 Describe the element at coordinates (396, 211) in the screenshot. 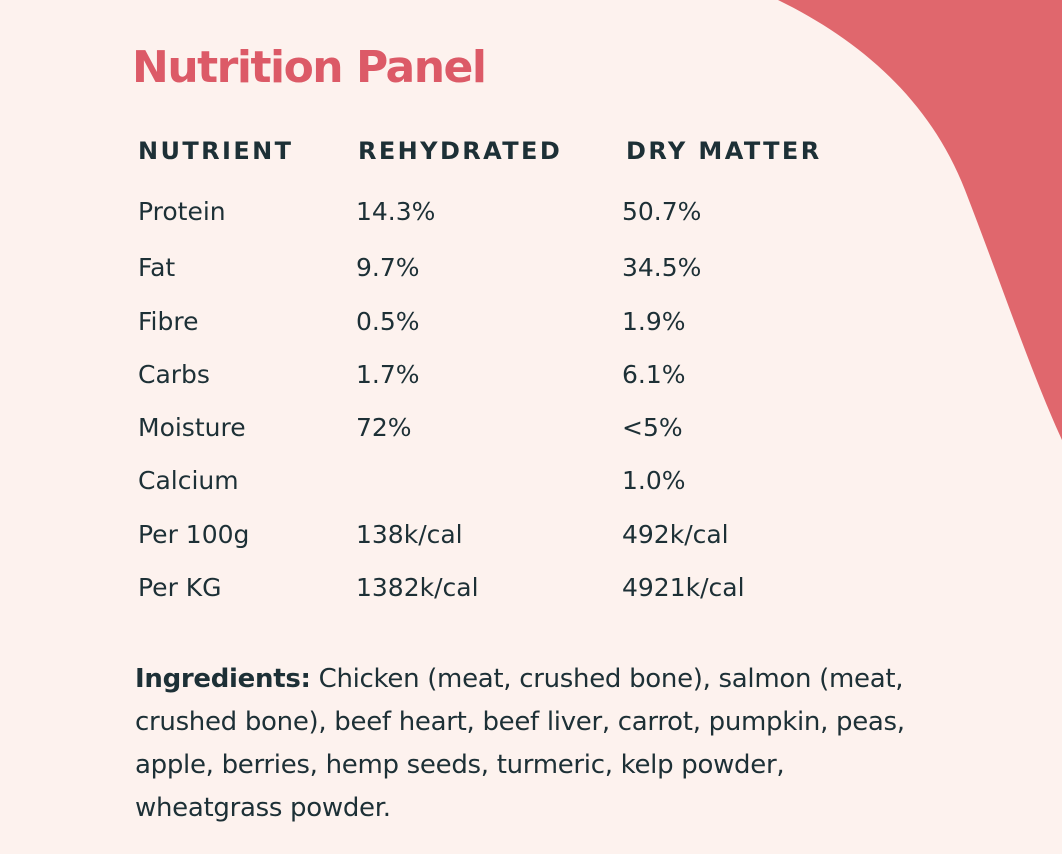

I see `rehydrated-value: 14.3%` at that location.